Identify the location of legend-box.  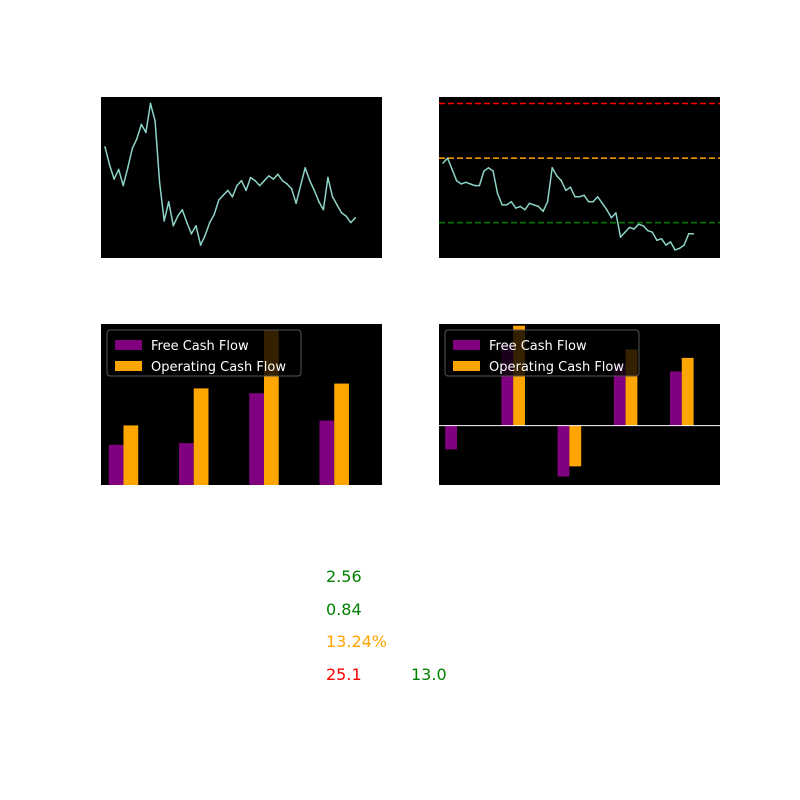
(204, 353).